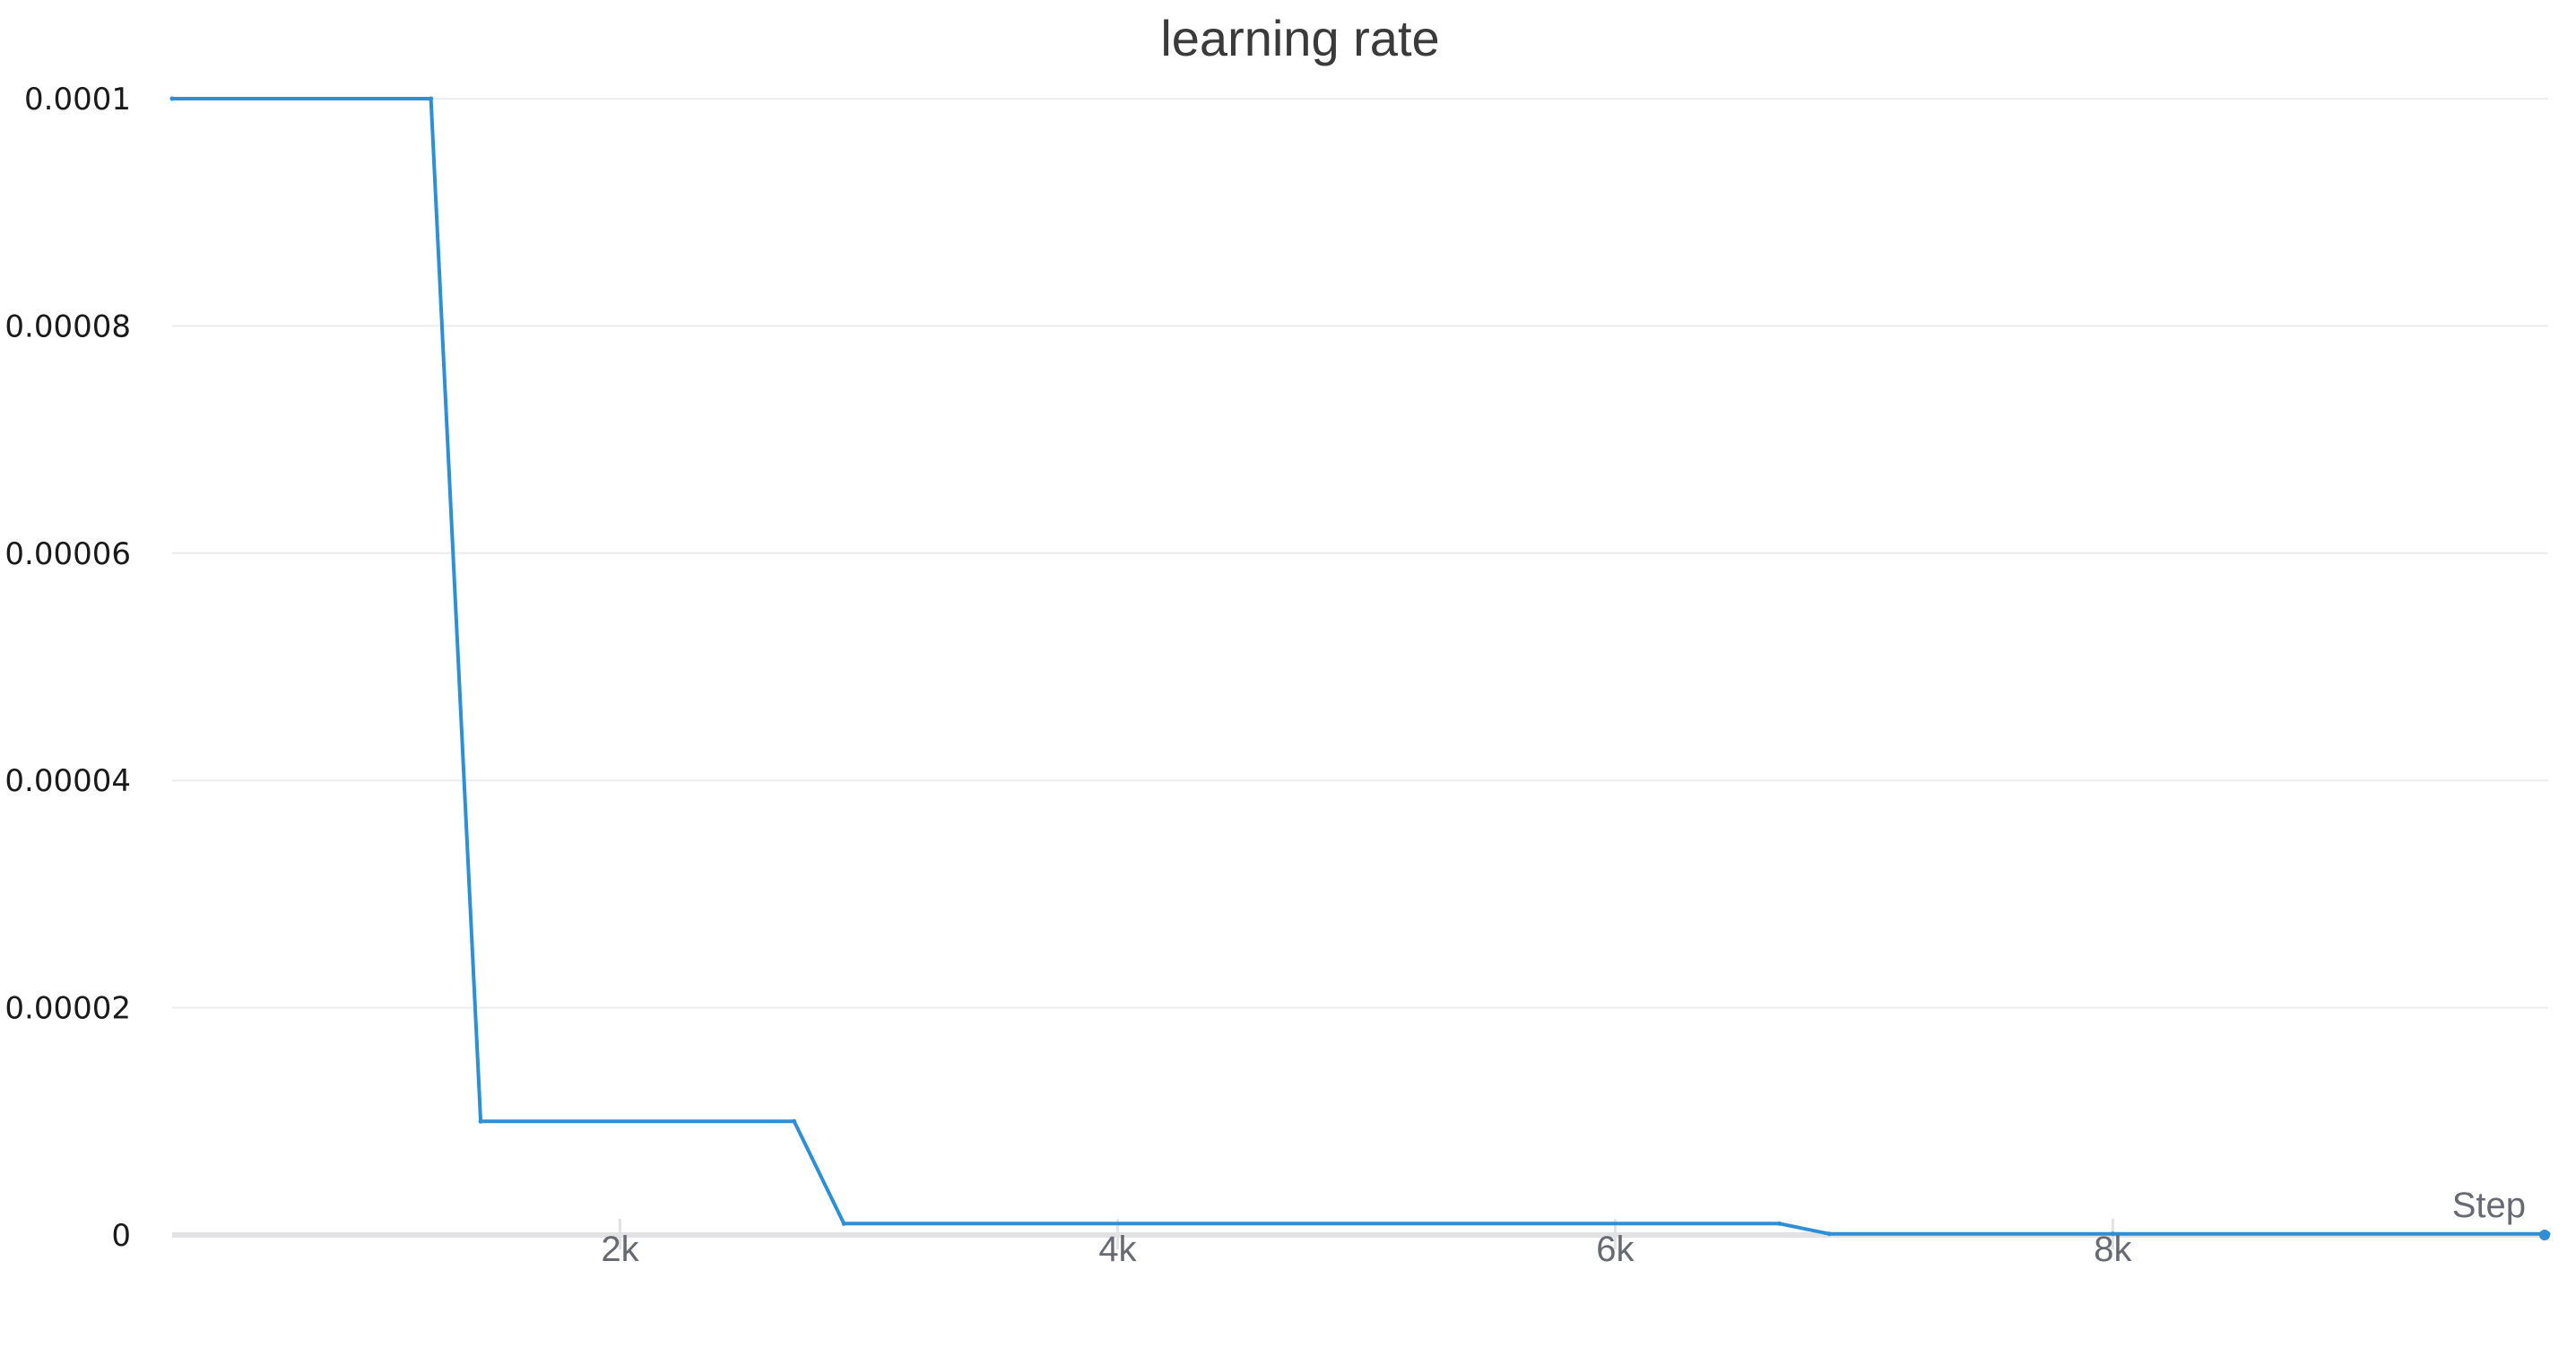  Describe the element at coordinates (2113, 1250) in the screenshot. I see `x-tick-label: 8k` at that location.